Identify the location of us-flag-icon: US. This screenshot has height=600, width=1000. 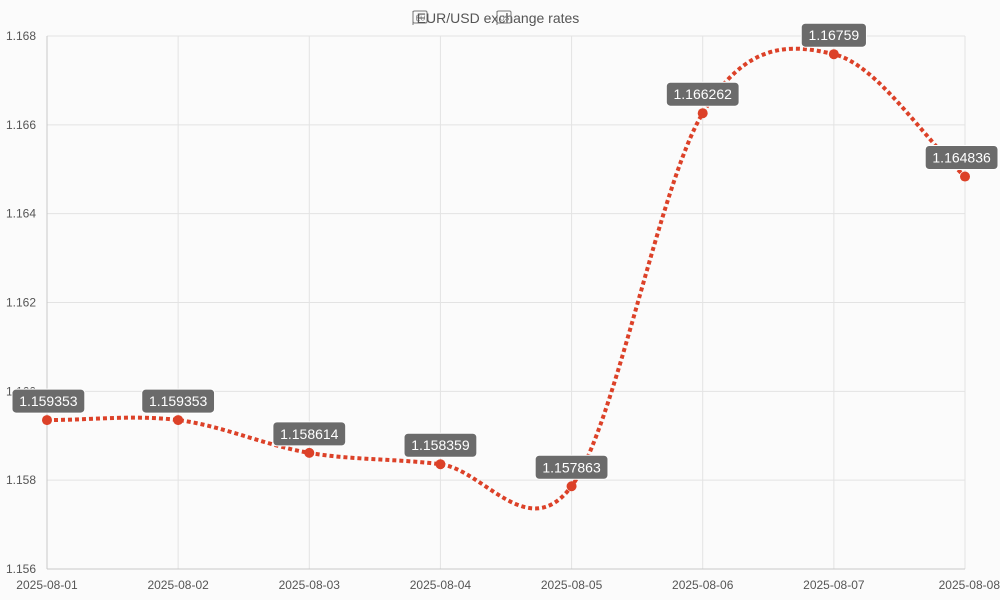
(504, 17).